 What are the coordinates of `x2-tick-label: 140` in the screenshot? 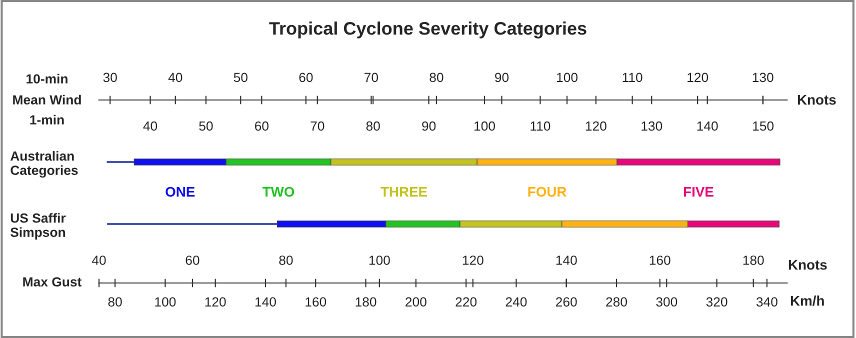 It's located at (707, 126).